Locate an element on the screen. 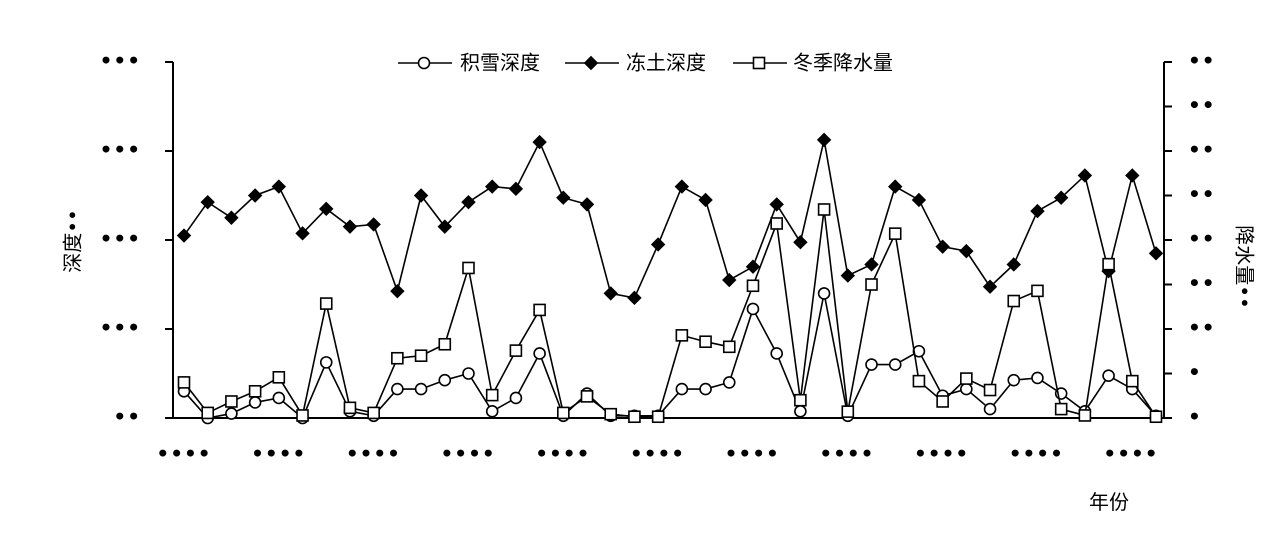 This screenshot has height=554, width=1269. y-left-tick-label: •• is located at coordinates (127, 417).